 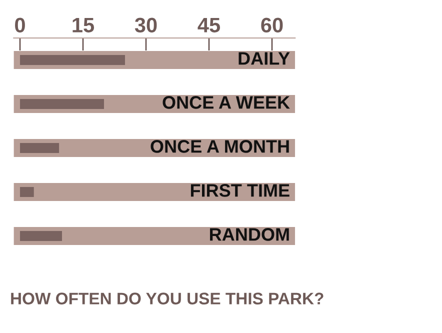 I want to click on x-tick-label: 45, so click(x=209, y=25).